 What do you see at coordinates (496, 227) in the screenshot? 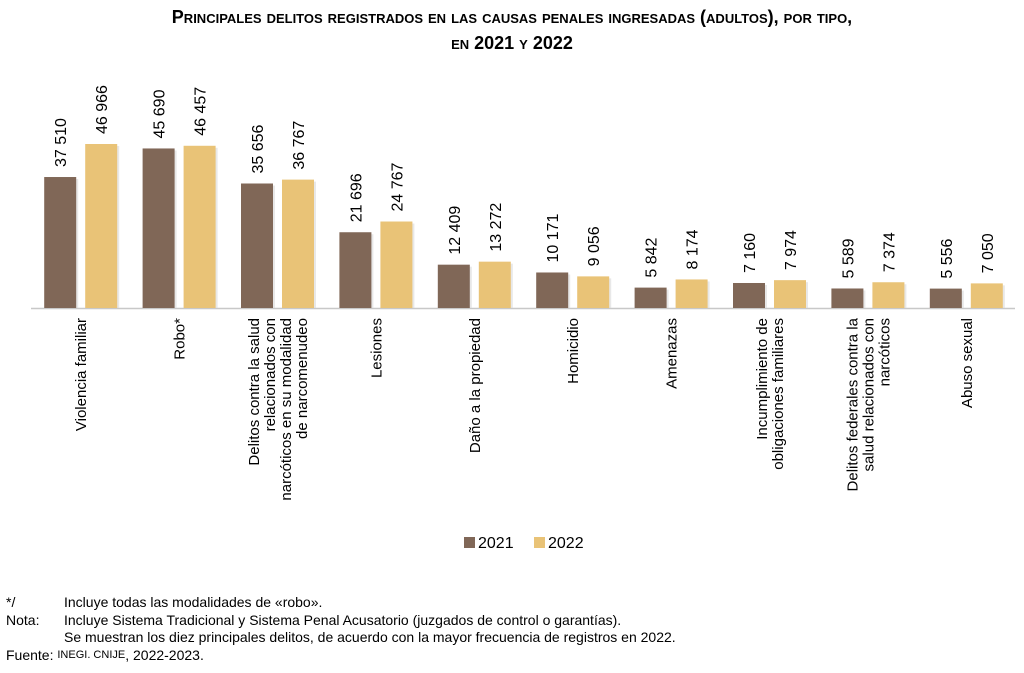
I see `data-label-2022: 13 272` at bounding box center [496, 227].